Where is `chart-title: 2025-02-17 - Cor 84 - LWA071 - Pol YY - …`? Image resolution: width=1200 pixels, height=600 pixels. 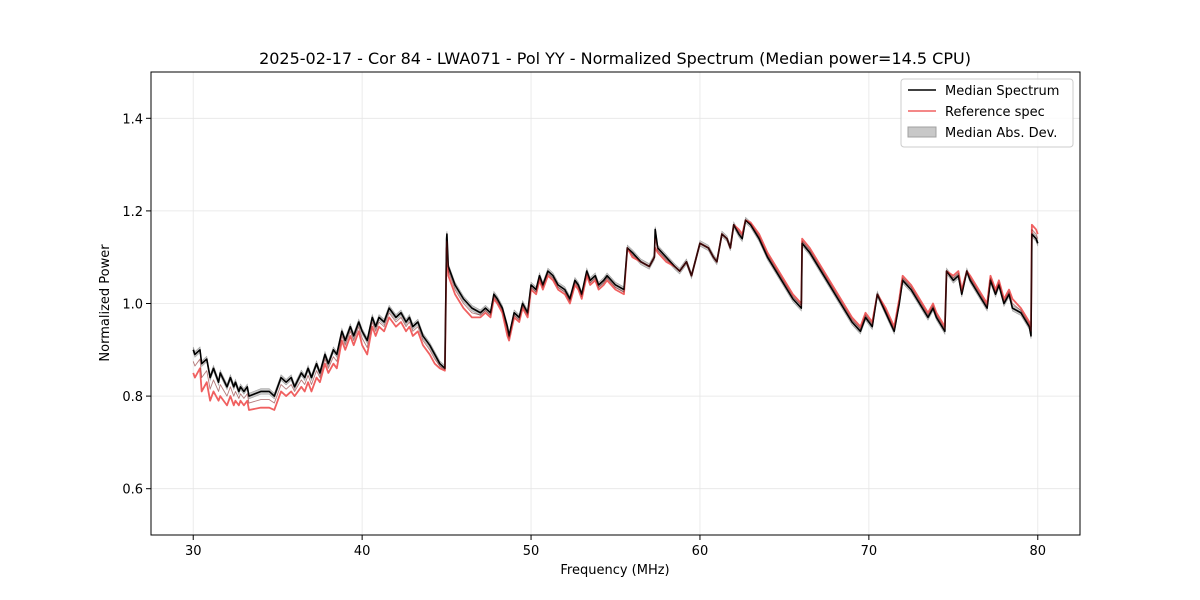
chart-title: 2025-02-17 - Cor 84 - LWA071 - Pol YY - … is located at coordinates (615, 58).